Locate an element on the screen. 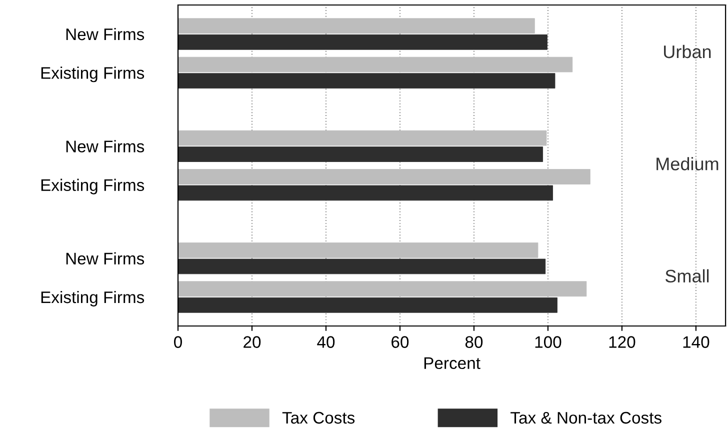 The width and height of the screenshot is (727, 442). annotation: Medium is located at coordinates (687, 163).